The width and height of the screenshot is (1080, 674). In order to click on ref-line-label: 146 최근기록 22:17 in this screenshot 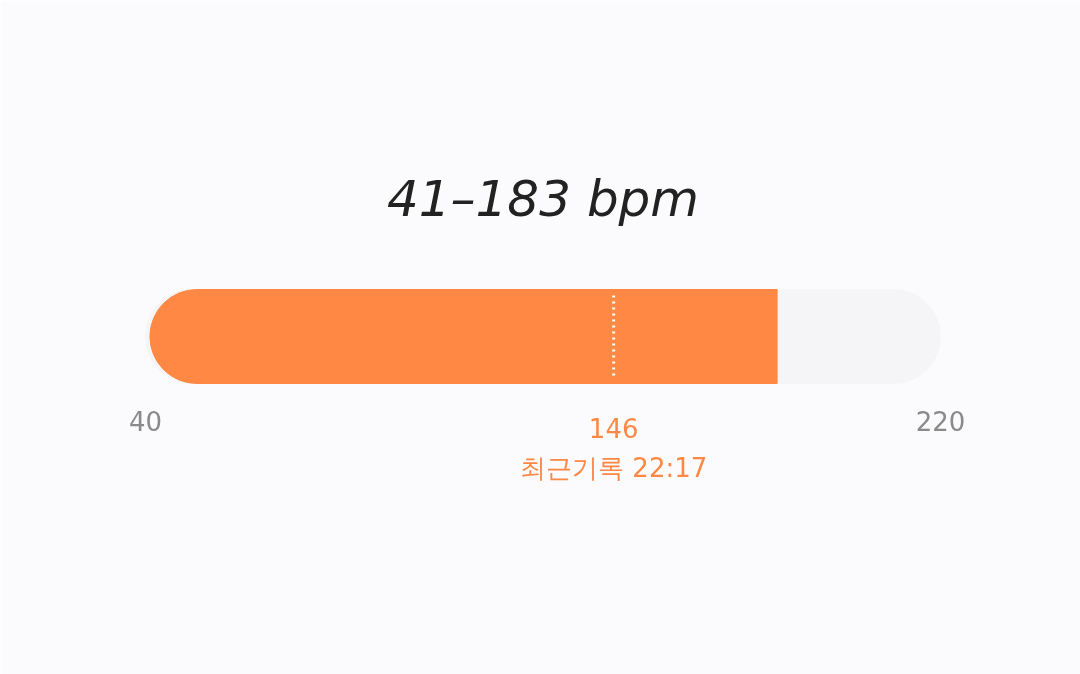, I will do `click(614, 448)`.